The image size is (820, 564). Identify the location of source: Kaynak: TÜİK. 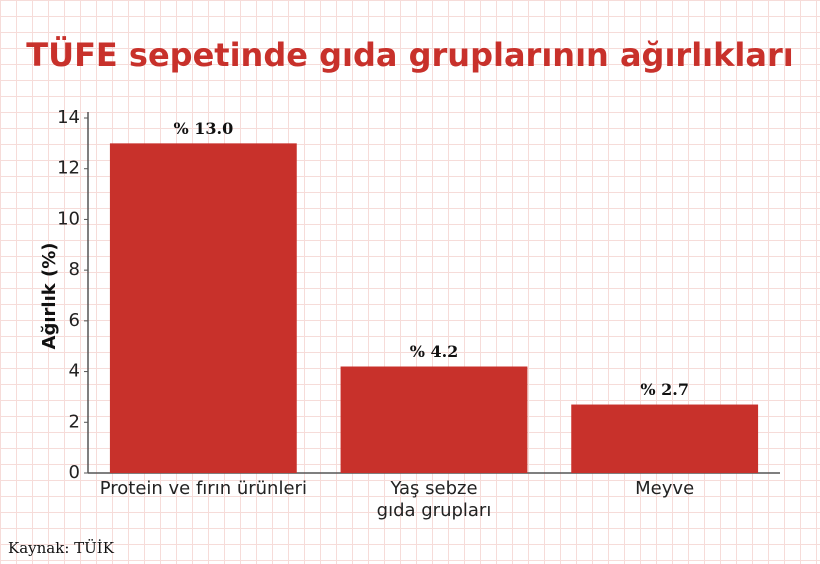
(61, 548).